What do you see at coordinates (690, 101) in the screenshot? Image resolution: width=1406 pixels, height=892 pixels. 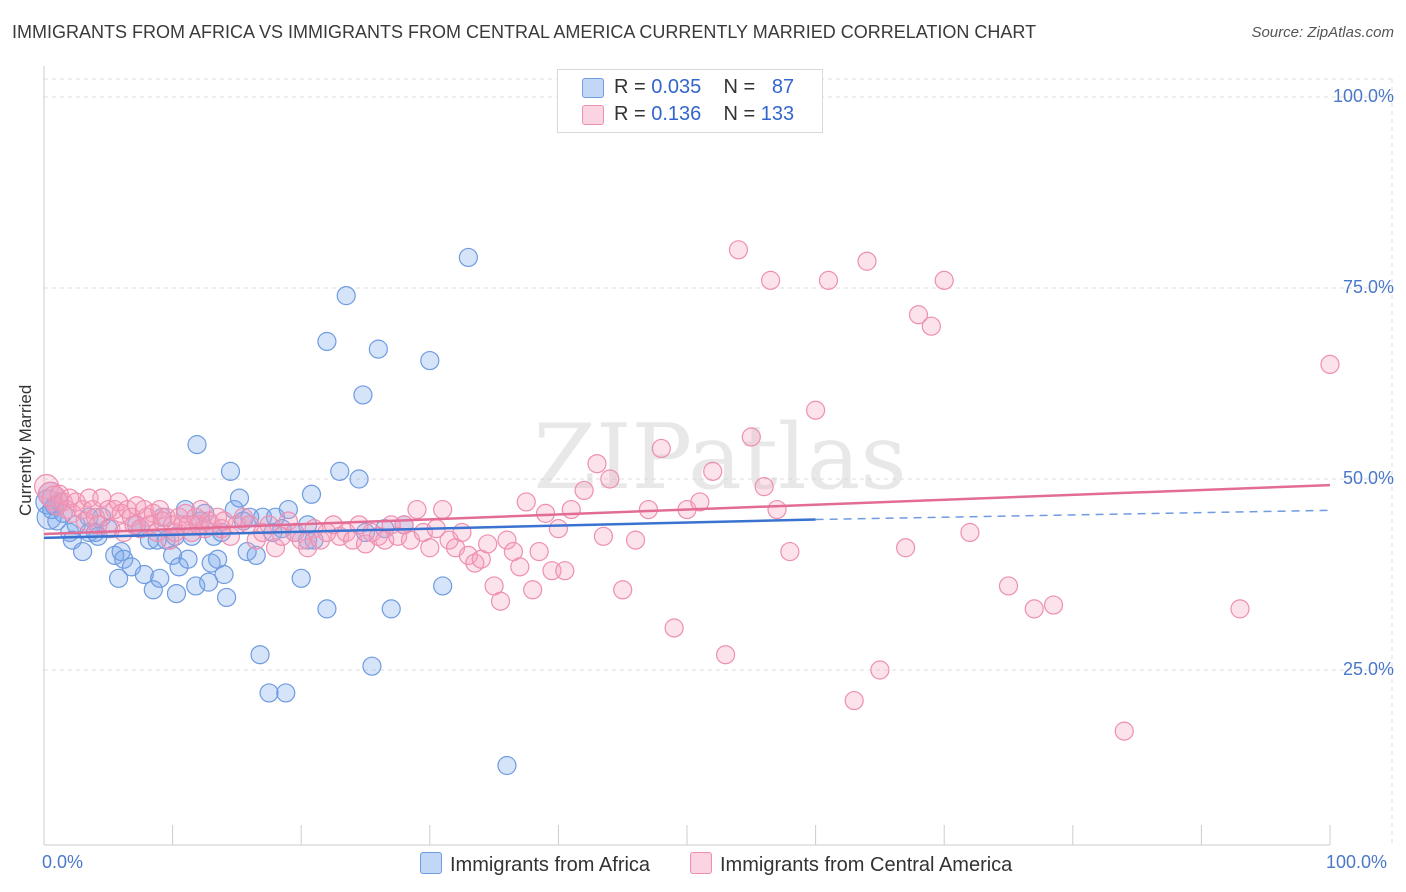 I see `stats-legend: R = 0.035 N = 87 R = 0.136 N = 133` at bounding box center [690, 101].